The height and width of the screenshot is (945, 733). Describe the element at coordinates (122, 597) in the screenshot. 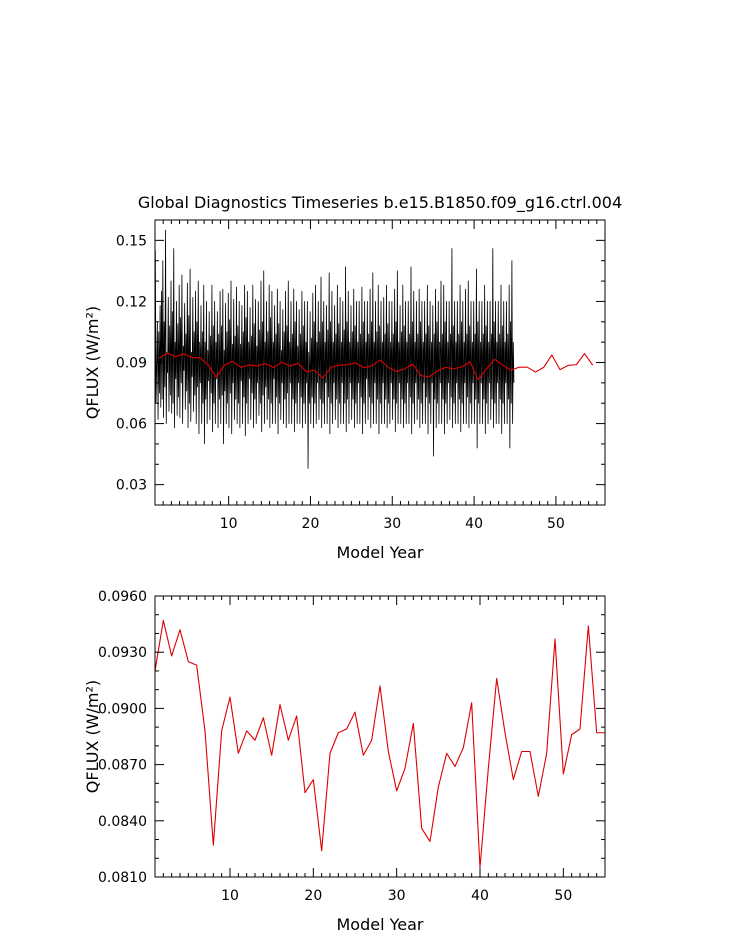

I see `y-tick-label: 0.0960` at that location.